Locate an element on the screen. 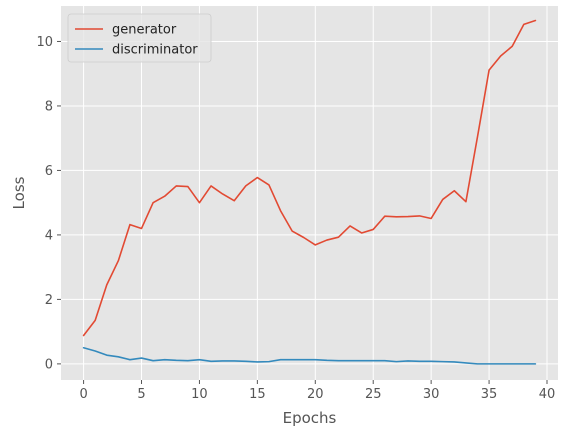 This screenshot has height=436, width=566. x-tick-label-40: 40 is located at coordinates (547, 394).